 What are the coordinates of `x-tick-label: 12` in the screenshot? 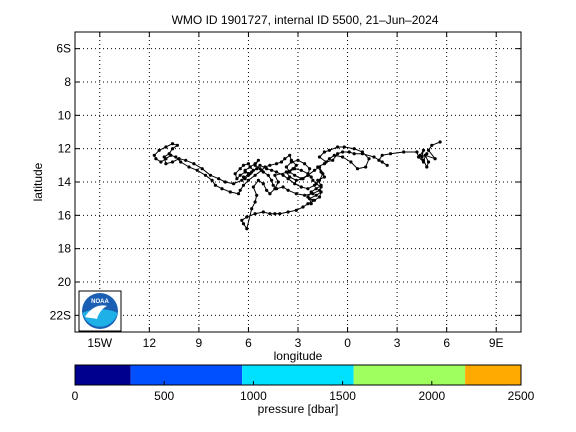 It's located at (150, 343).